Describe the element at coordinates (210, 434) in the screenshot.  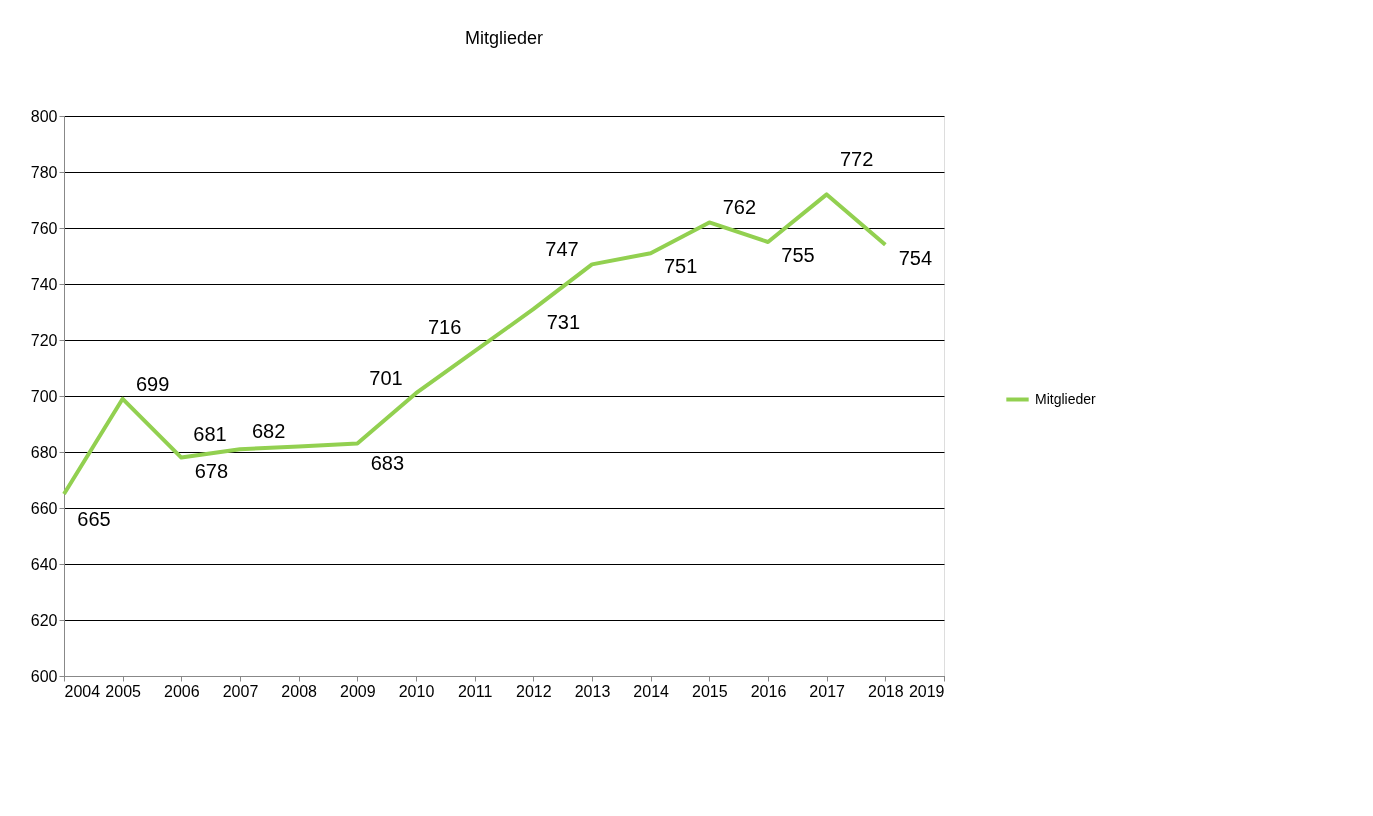
I see `data-label: 681` at that location.